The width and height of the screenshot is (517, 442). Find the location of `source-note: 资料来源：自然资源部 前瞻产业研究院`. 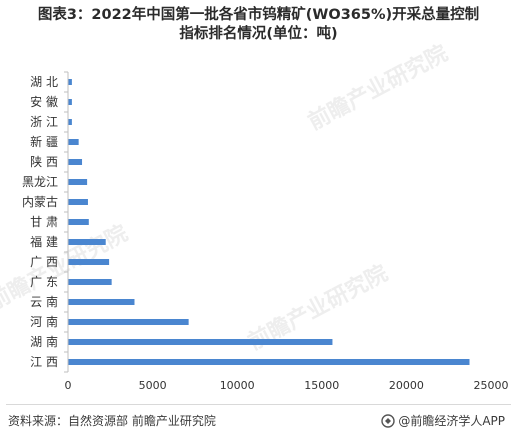

source-note: 资料来源：自然资源部 前瞻产业研究院 is located at coordinates (112, 421).